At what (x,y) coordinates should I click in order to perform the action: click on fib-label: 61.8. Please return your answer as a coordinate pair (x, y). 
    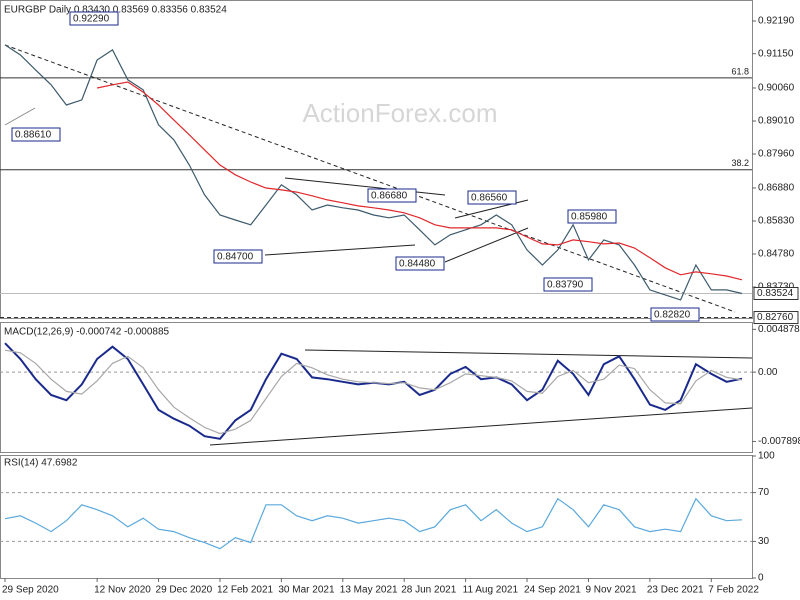
    Looking at the image, I should click on (740, 71).